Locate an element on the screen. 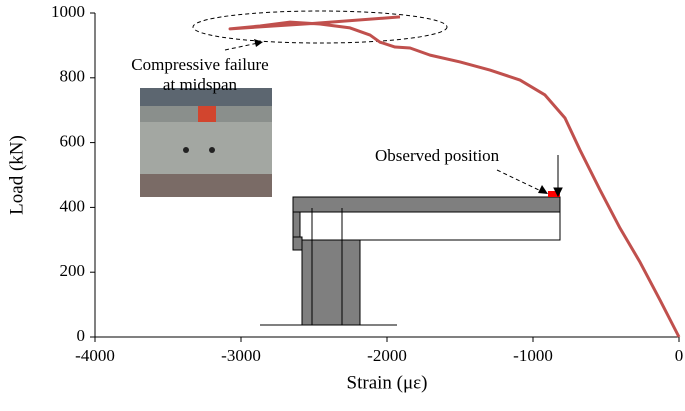 The width and height of the screenshot is (685, 411). annotation: Compressive failure is located at coordinates (199, 64).